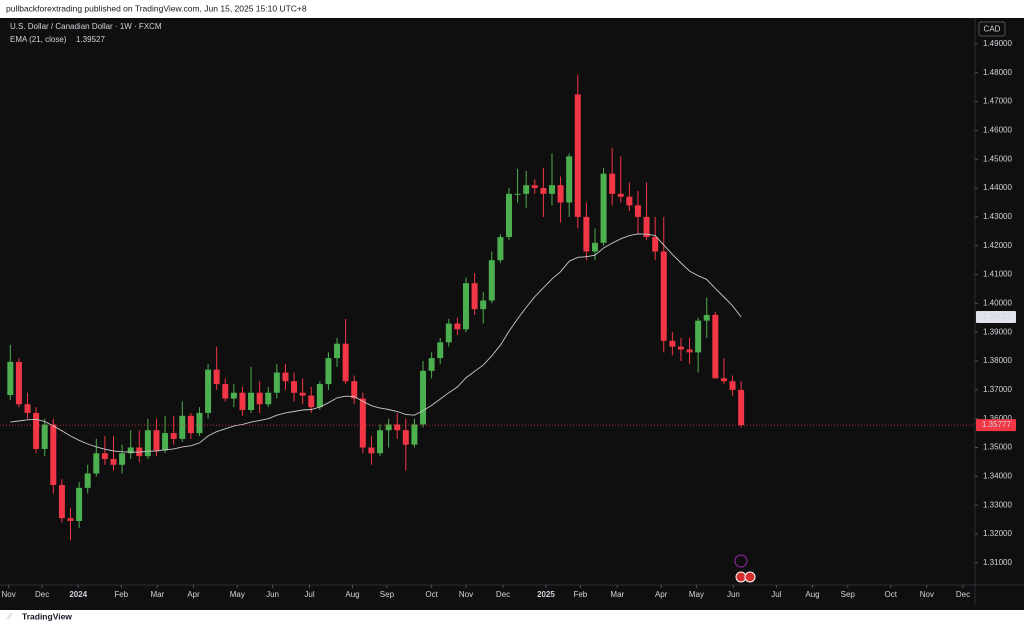  I want to click on event-icons, so click(745, 568).